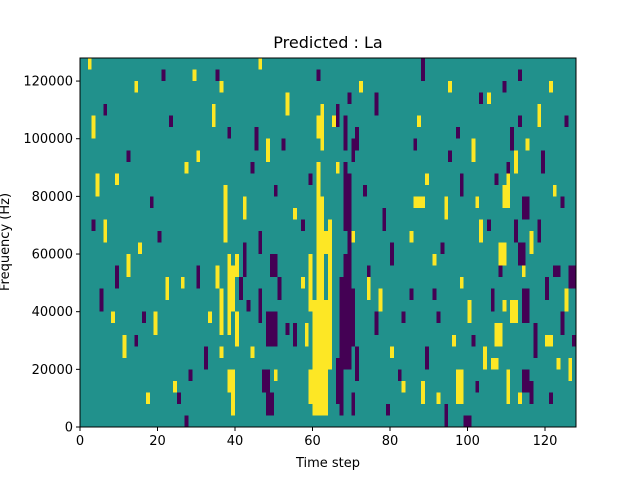 The width and height of the screenshot is (640, 480). What do you see at coordinates (52, 255) in the screenshot?
I see `y-tick-label: 60000` at bounding box center [52, 255].